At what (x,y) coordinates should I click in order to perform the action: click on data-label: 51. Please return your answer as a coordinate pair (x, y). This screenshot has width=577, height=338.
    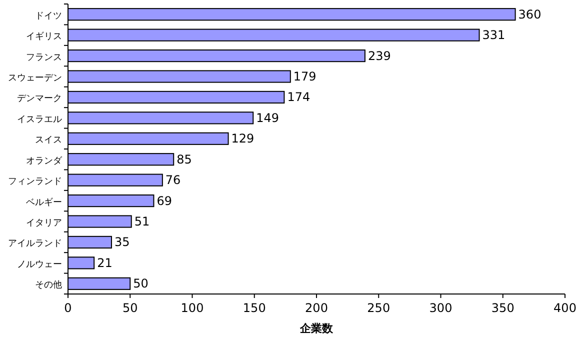
    Looking at the image, I should click on (142, 221).